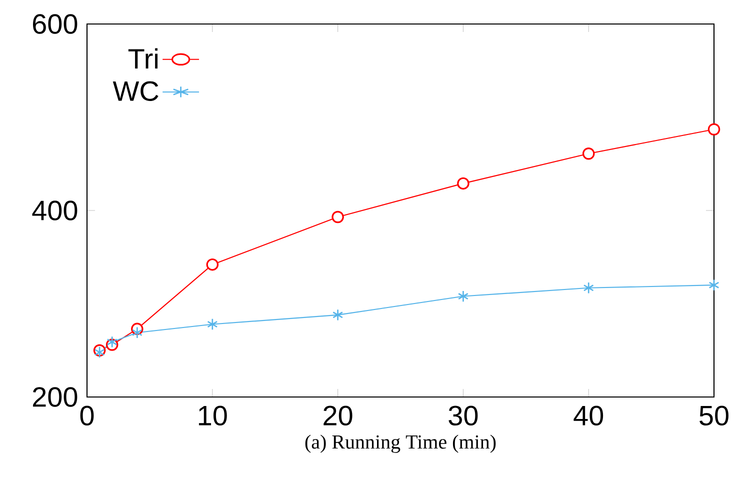  I want to click on y-tick-label: 400, so click(55, 210).